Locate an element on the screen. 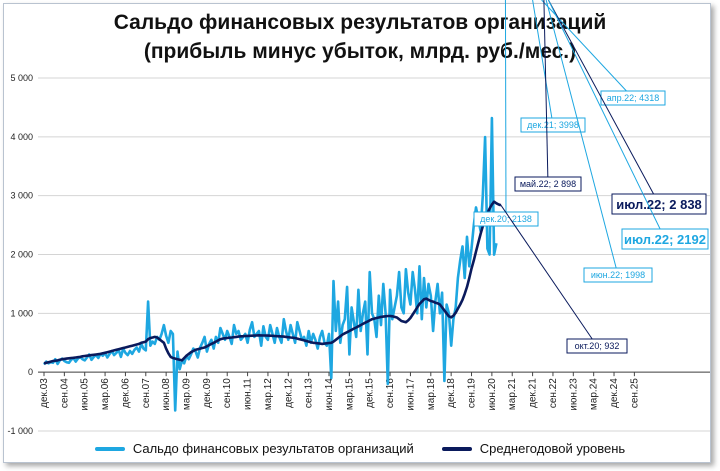 Image resolution: width=720 pixels, height=471 pixels. annotation-label: июл.22; 2192 is located at coordinates (665, 239).